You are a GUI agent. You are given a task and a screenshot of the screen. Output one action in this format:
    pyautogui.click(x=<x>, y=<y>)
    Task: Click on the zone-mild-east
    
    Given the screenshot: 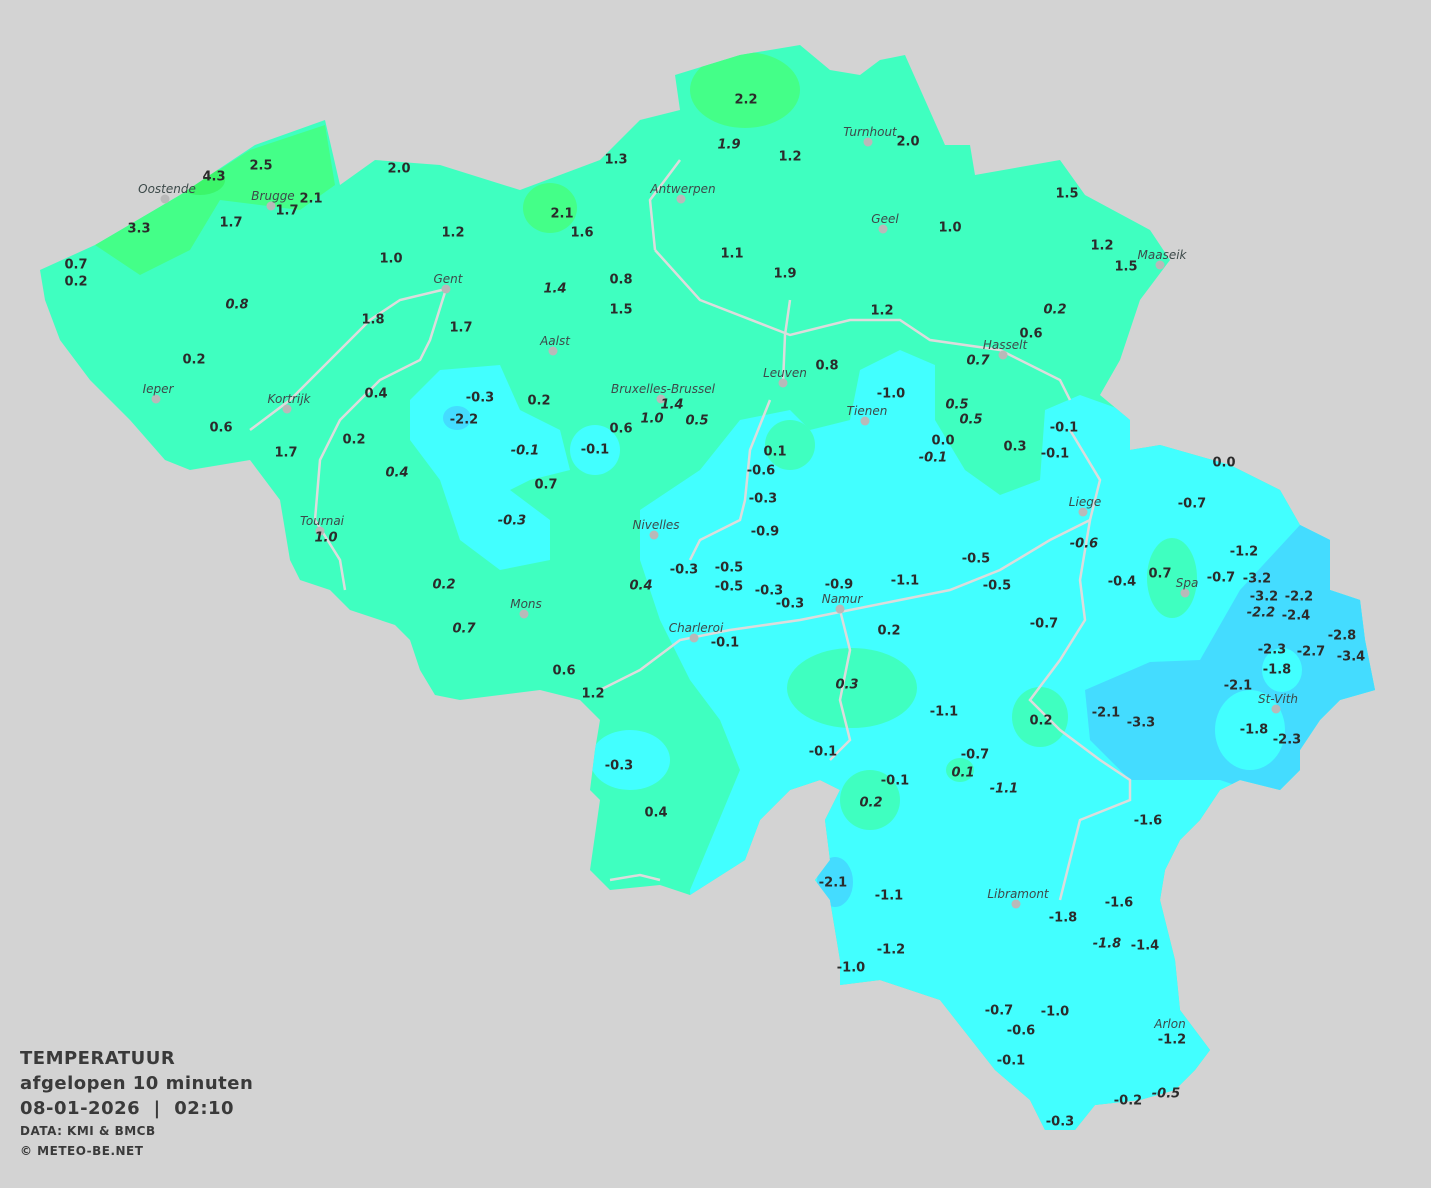 What is the action you would take?
    pyautogui.click(x=1040, y=717)
    